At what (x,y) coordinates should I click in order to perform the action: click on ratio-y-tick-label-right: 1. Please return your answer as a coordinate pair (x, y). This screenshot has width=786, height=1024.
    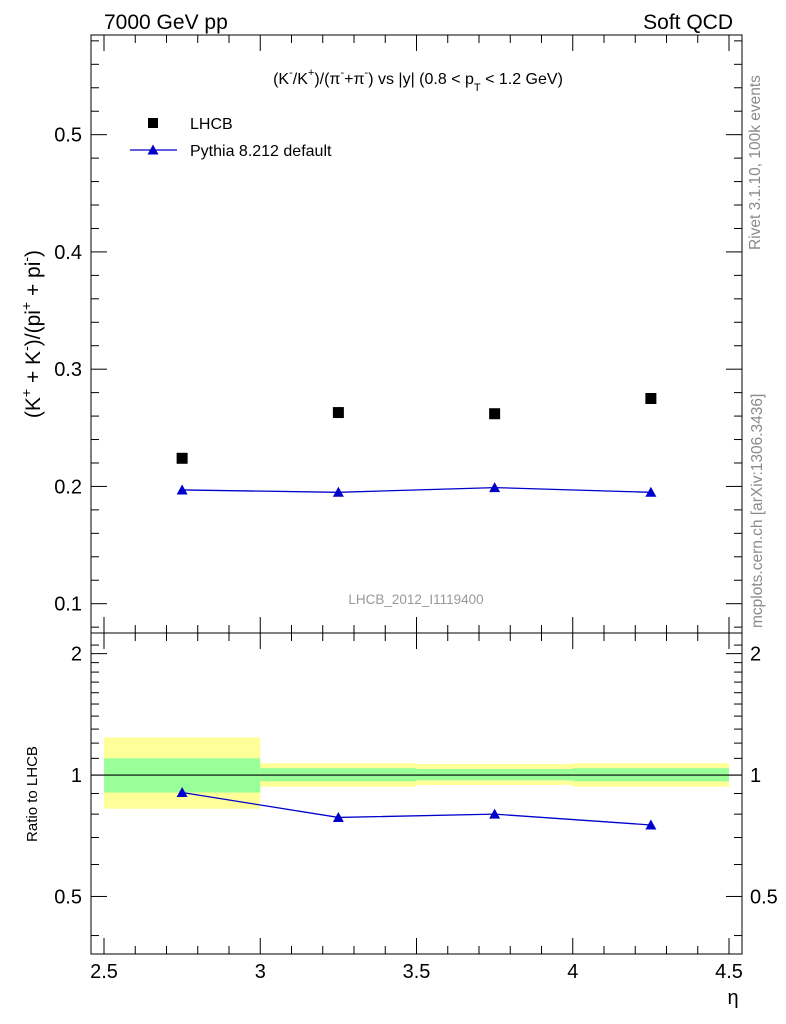
    Looking at the image, I should click on (755, 776).